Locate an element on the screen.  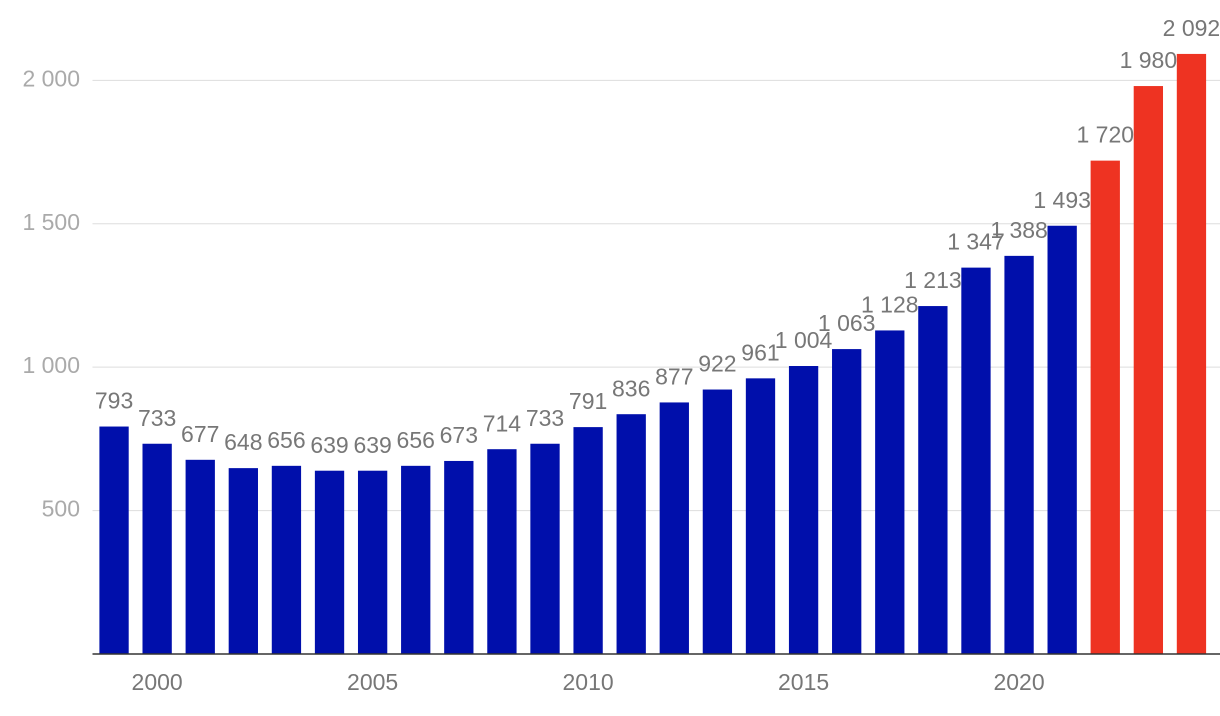
x-tick-label: 2010 is located at coordinates (588, 682).